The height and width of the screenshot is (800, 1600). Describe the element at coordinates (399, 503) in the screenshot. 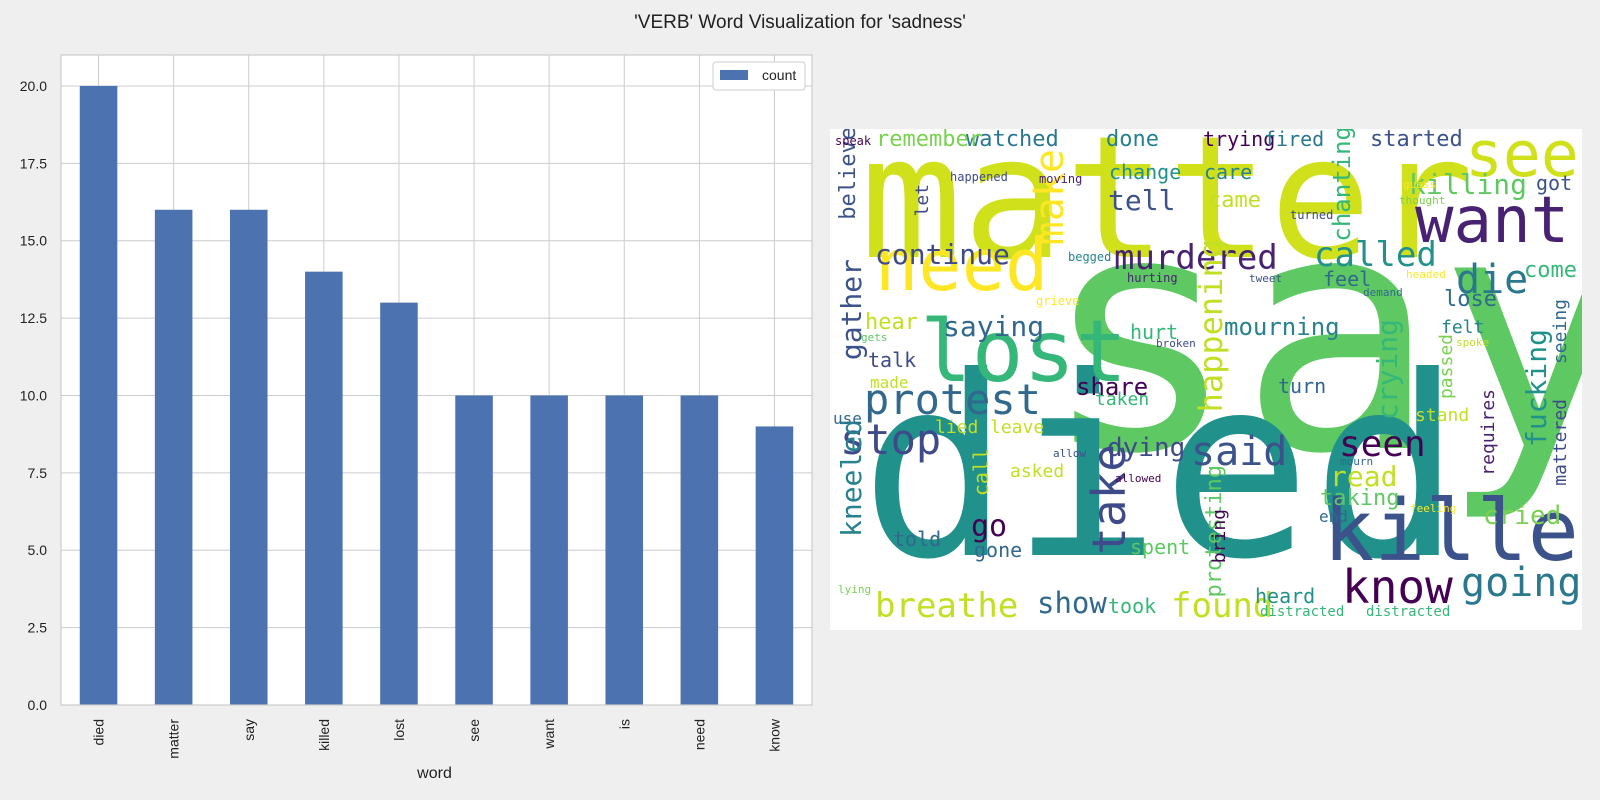

I see `bar-lost` at that location.